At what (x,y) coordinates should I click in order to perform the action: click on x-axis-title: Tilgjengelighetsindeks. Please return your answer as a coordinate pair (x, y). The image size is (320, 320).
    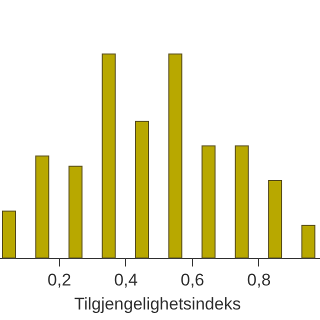
    Looking at the image, I should click on (157, 304).